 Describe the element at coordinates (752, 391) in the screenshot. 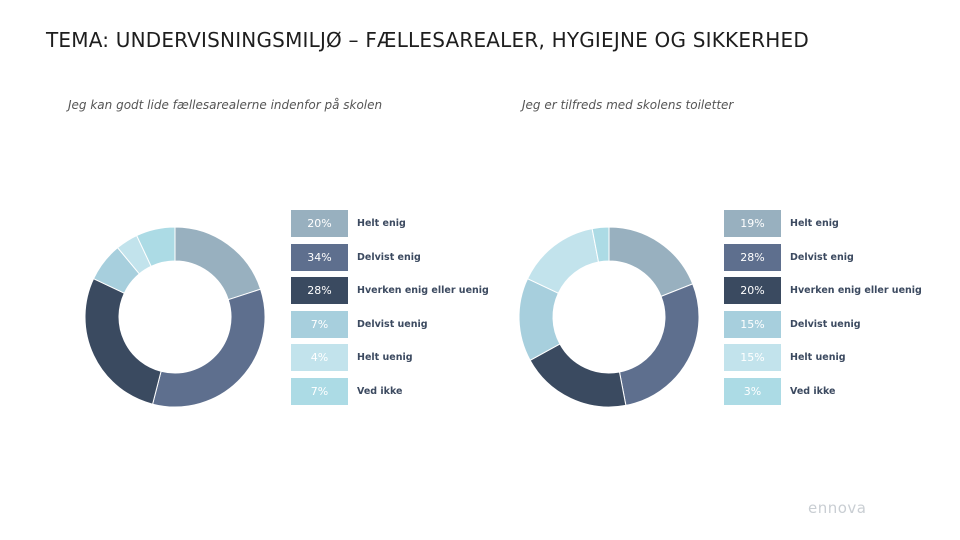

I see `legend-value-label: 3%` at that location.